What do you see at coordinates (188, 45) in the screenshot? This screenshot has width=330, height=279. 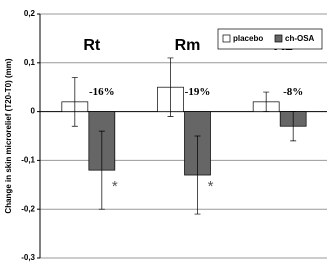 I see `category-label: Rm` at bounding box center [188, 45].